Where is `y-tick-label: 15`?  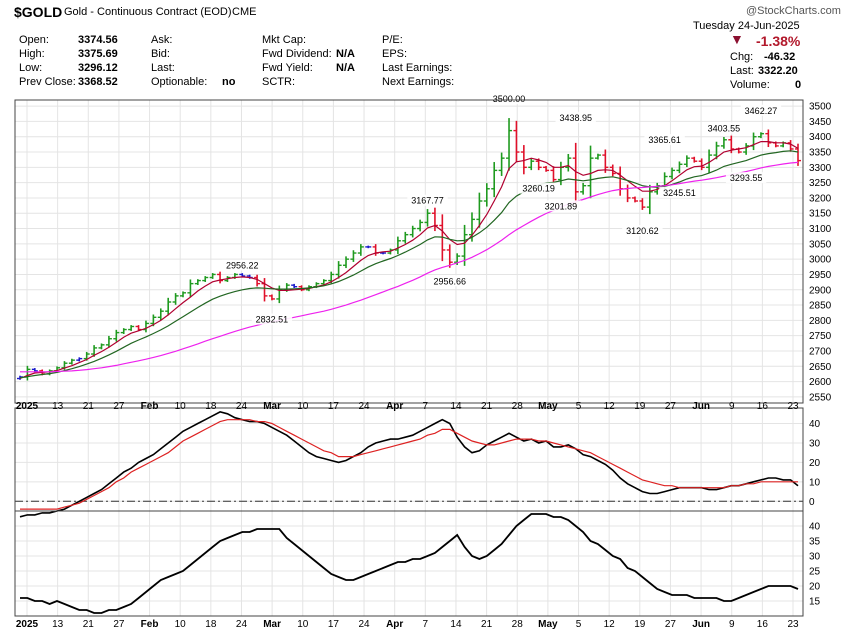 y-tick-label: 15 is located at coordinates (815, 602).